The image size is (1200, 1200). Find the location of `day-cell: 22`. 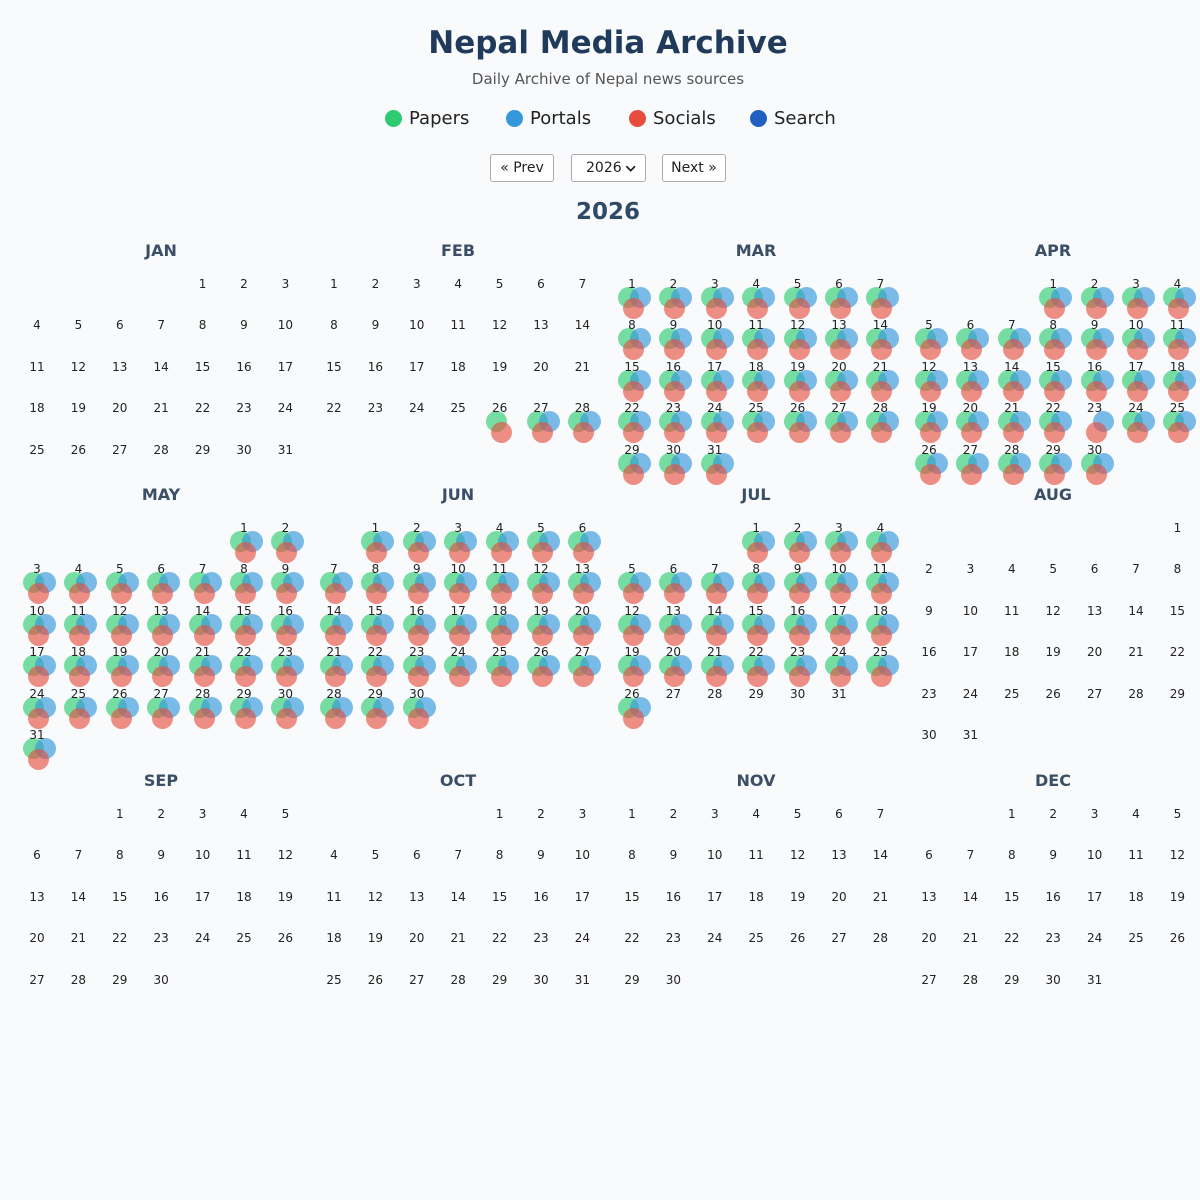

day-cell: 22 is located at coordinates (244, 666).